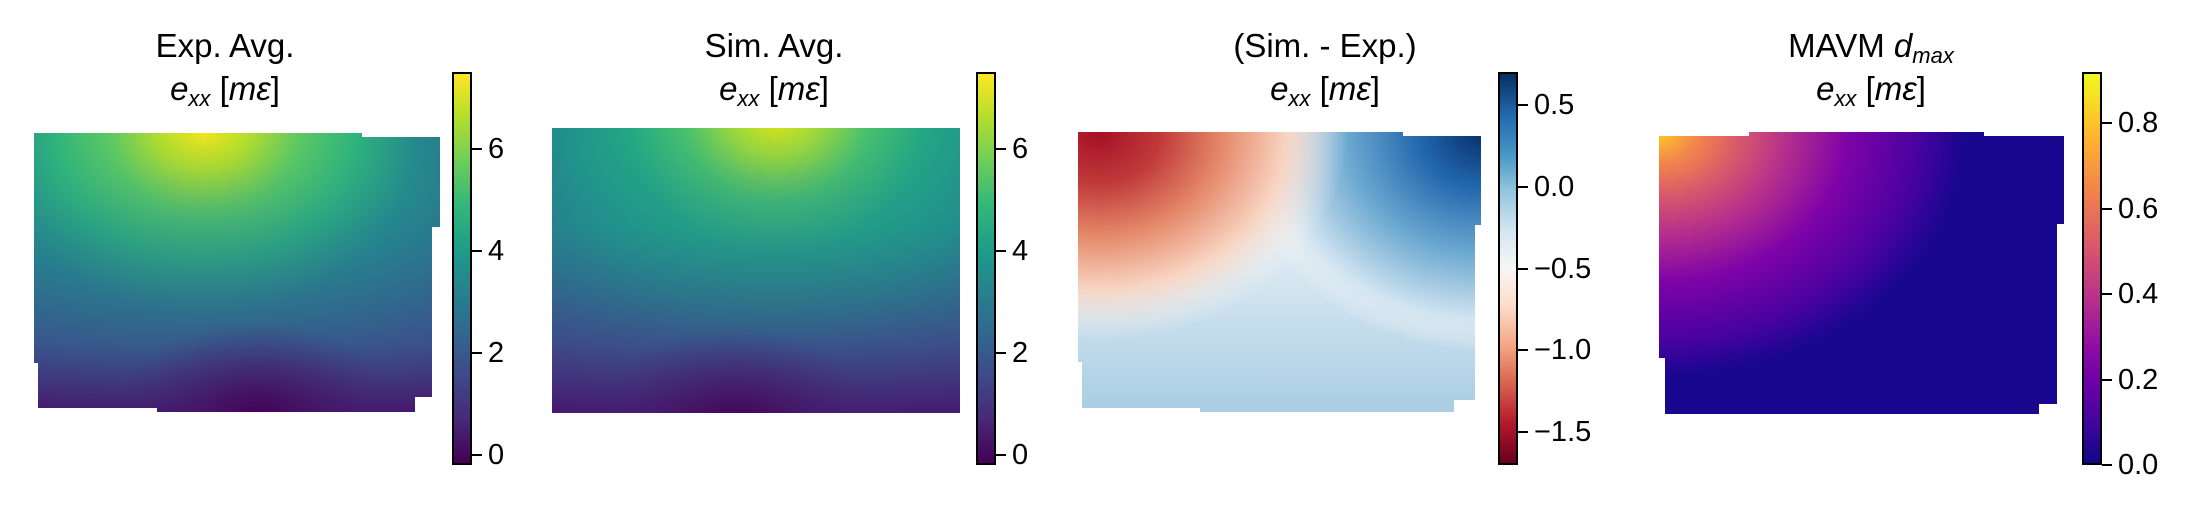 The width and height of the screenshot is (2207, 517). Describe the element at coordinates (237, 272) in the screenshot. I see `heatmap-exp-avg` at that location.